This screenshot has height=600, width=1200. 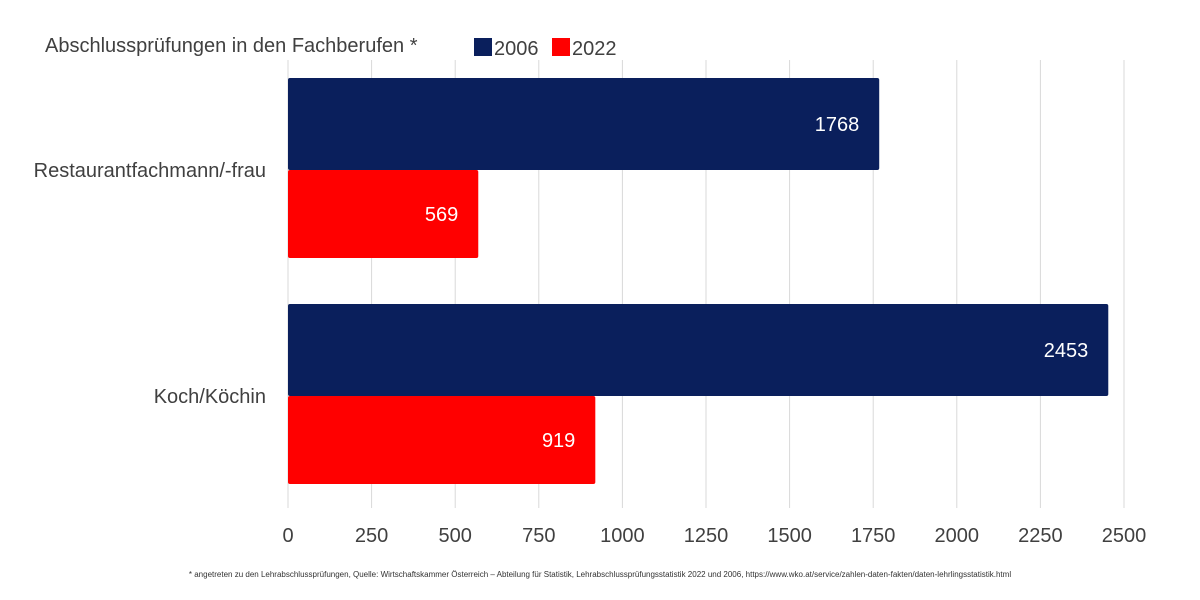 I want to click on x-tick-label: 250, so click(x=371, y=536).